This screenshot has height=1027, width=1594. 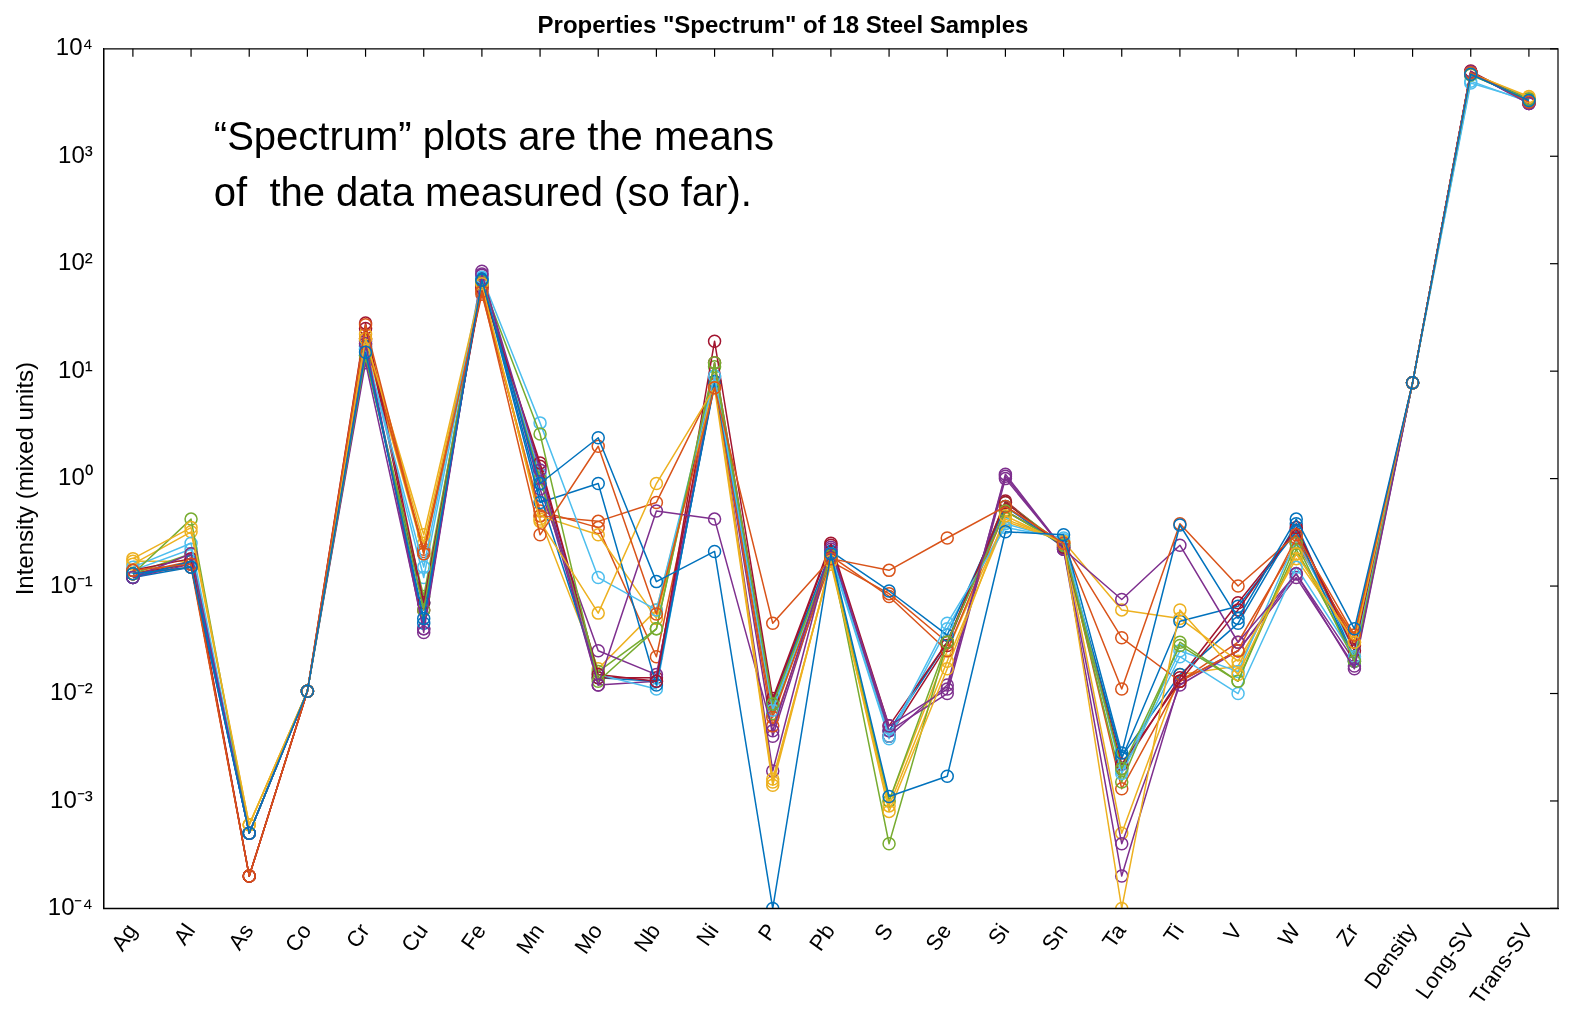 I want to click on x-tick-label: Sn, so click(x=1054, y=937).